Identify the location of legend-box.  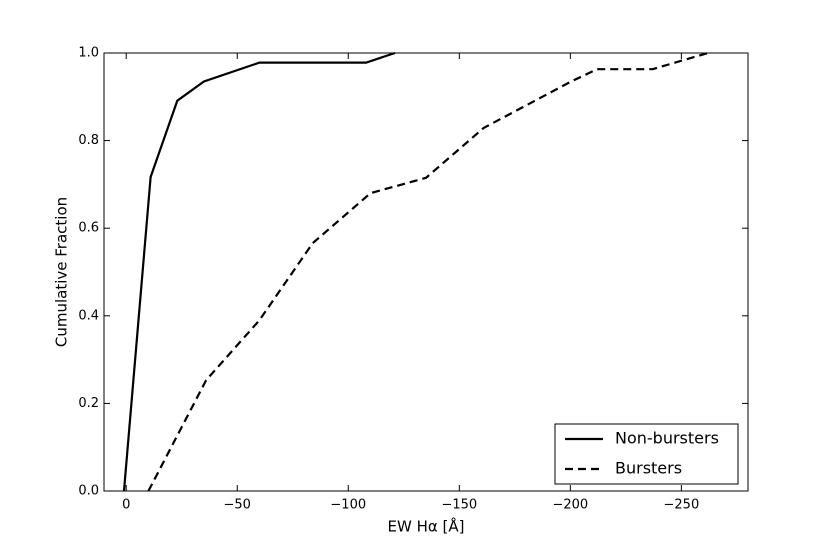
(646, 454).